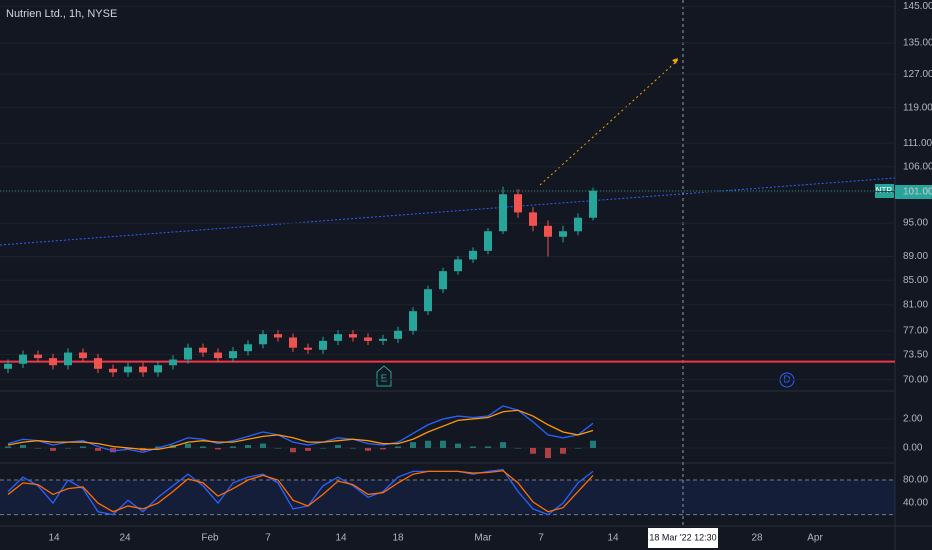  Describe the element at coordinates (915, 354) in the screenshot. I see `y-tick-label: 73.50` at that location.